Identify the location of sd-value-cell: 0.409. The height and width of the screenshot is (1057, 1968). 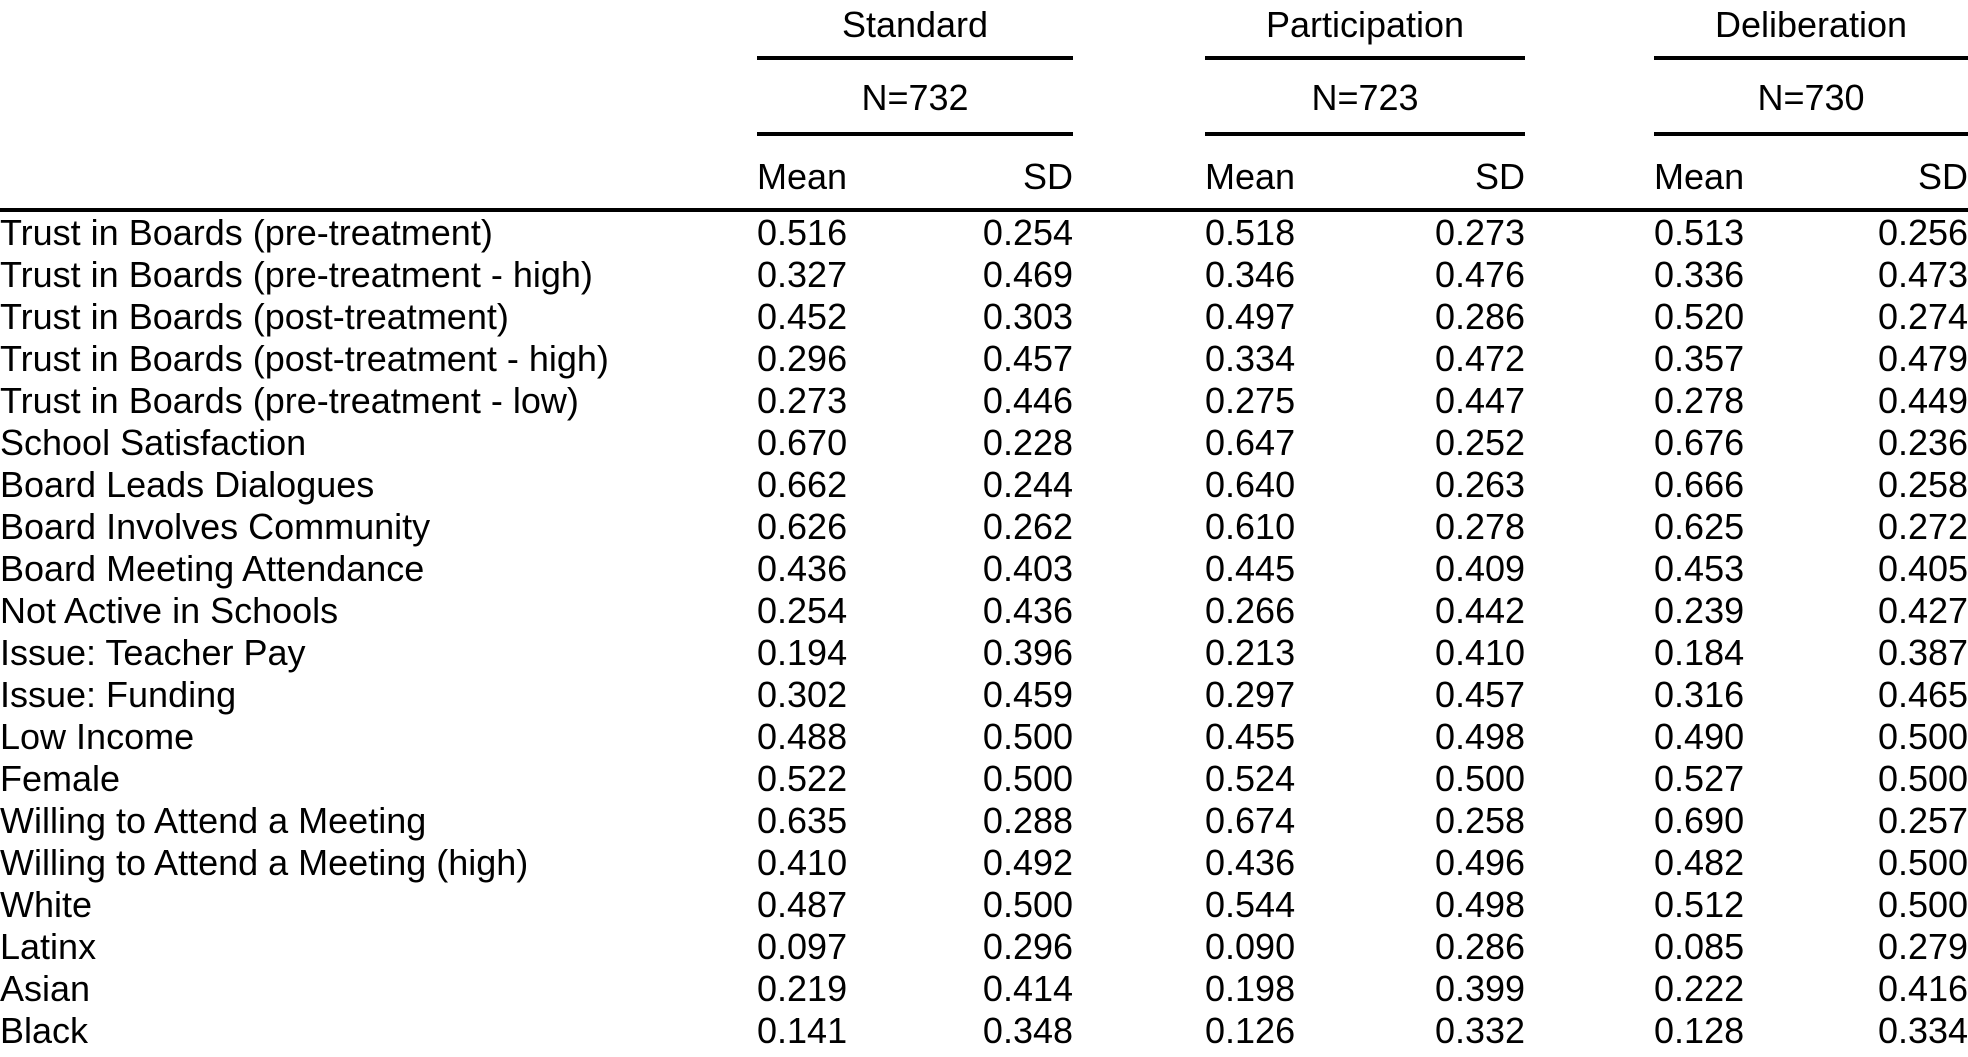
(1480, 568).